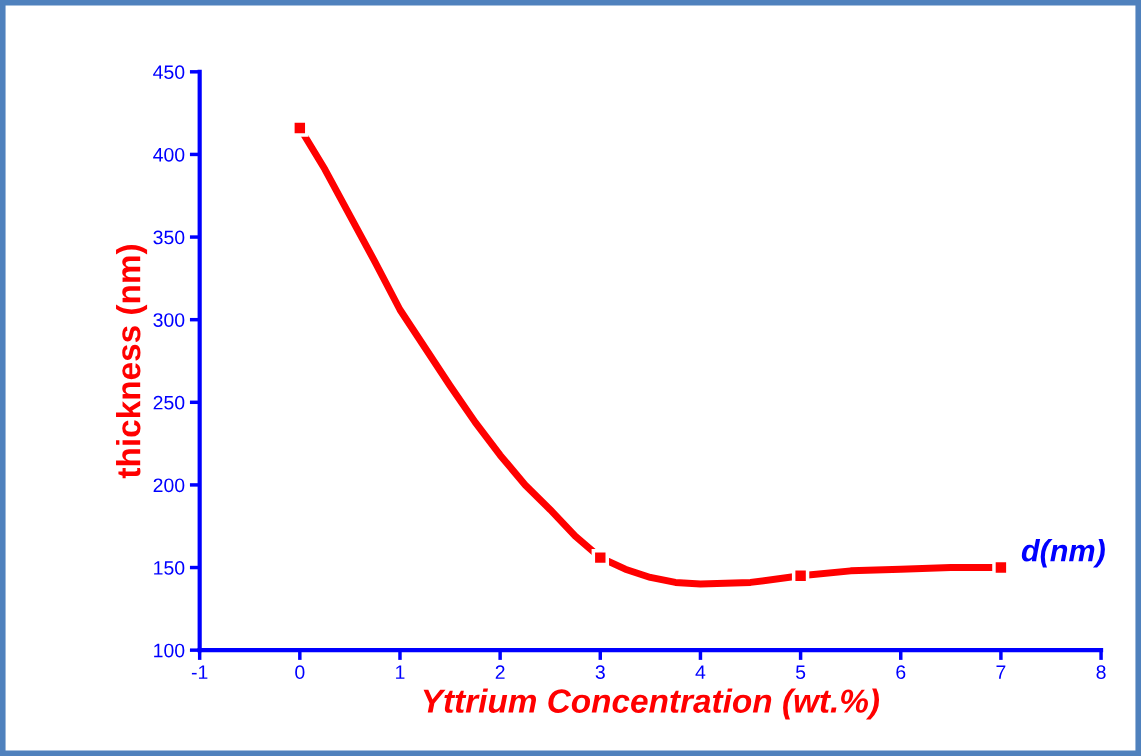 Image resolution: width=1141 pixels, height=756 pixels. I want to click on y-tick-label: 350, so click(169, 237).